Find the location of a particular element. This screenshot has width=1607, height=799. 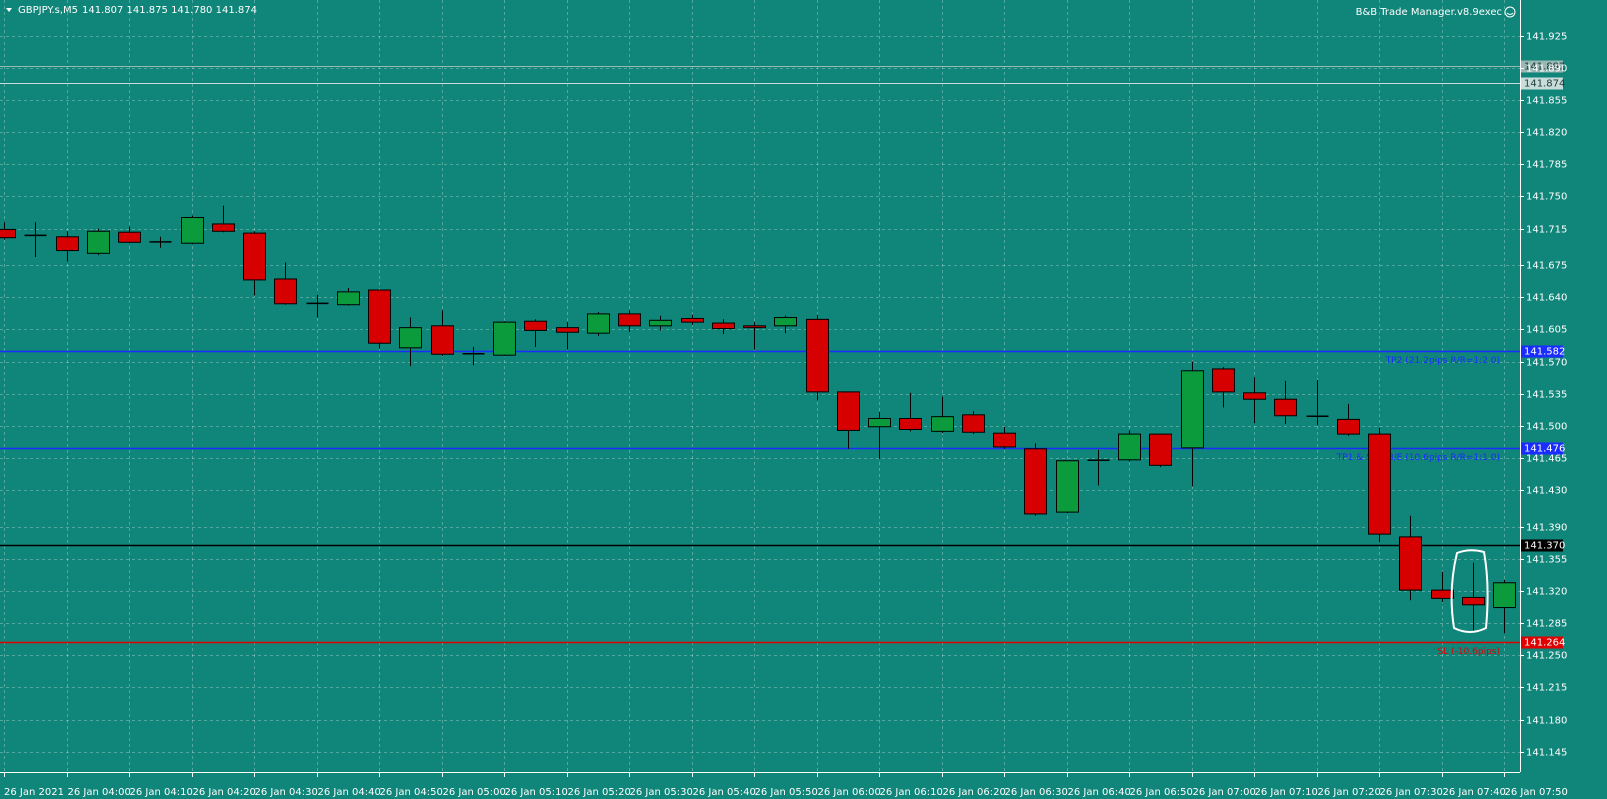

smiley-mouth is located at coordinates (1510, 13).